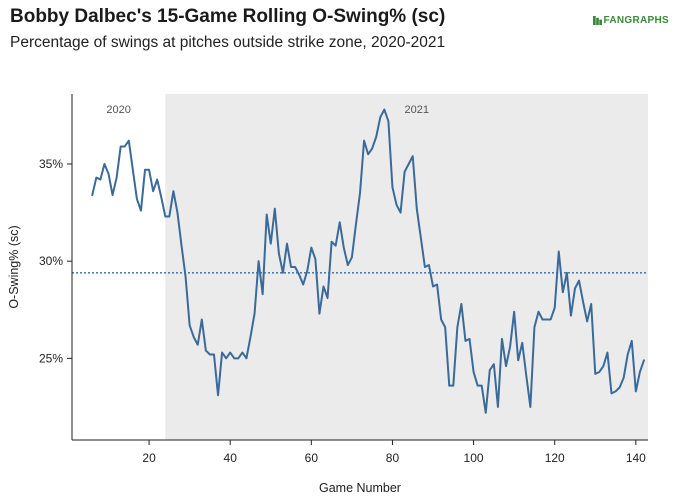 This screenshot has width=681, height=500. What do you see at coordinates (312, 458) in the screenshot?
I see `x-tick-label: 60` at bounding box center [312, 458].